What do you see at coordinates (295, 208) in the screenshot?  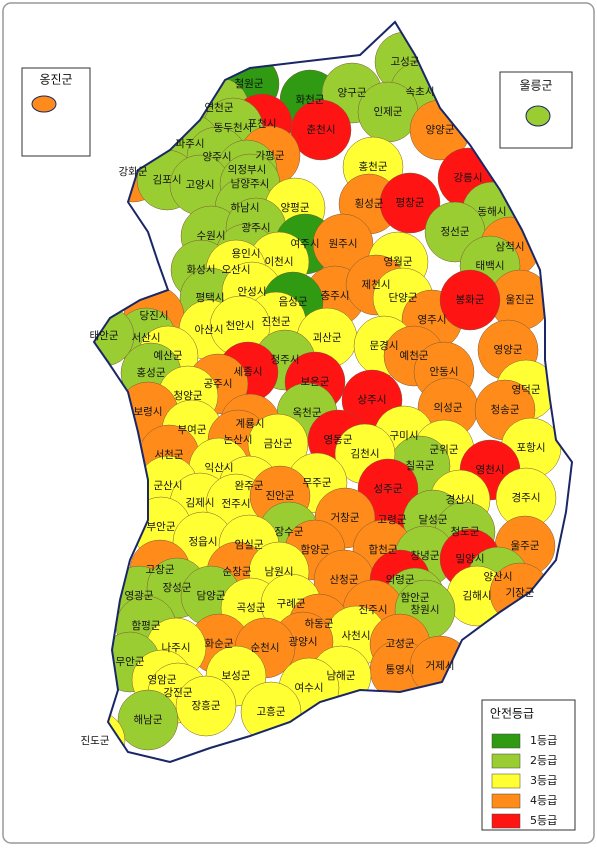 I see `region-label: 양평군` at bounding box center [295, 208].